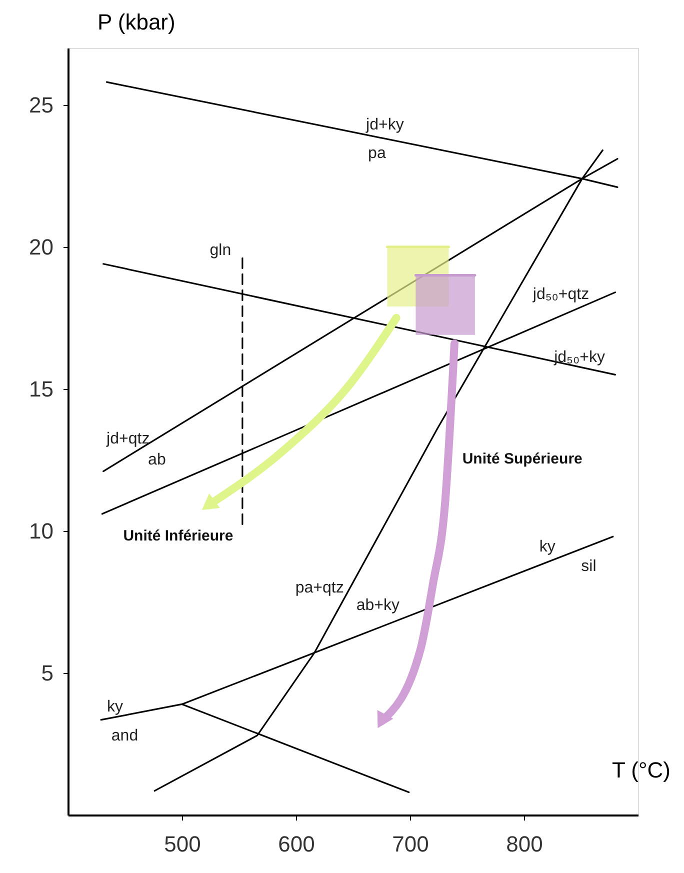  I want to click on annotation: pa, so click(377, 153).